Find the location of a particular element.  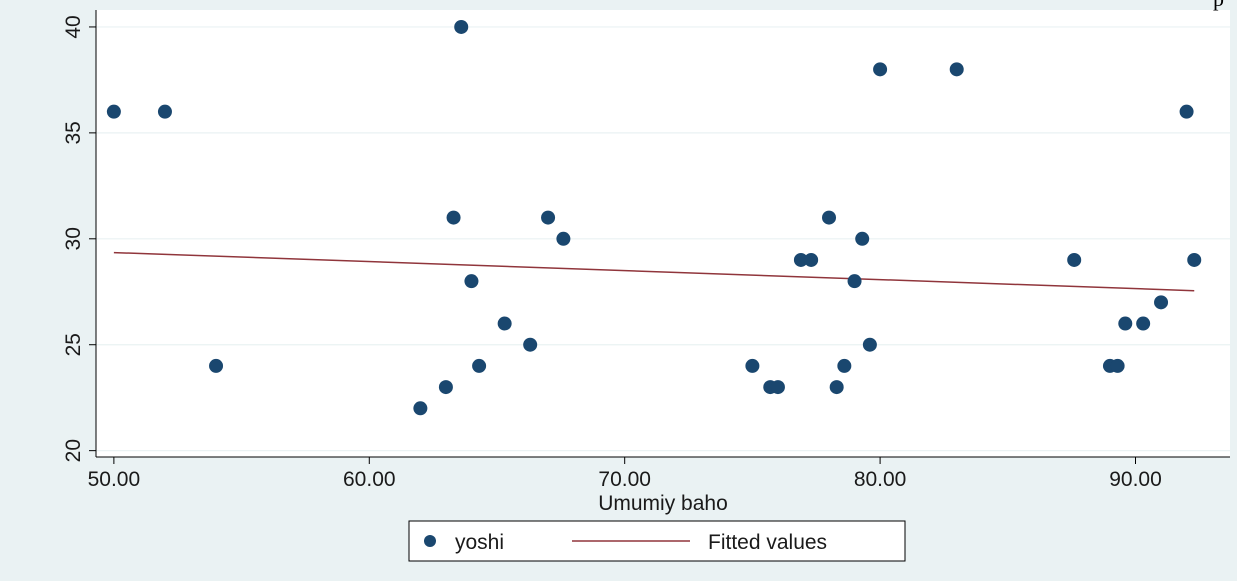

legend-marker-yoshi is located at coordinates (430, 541).